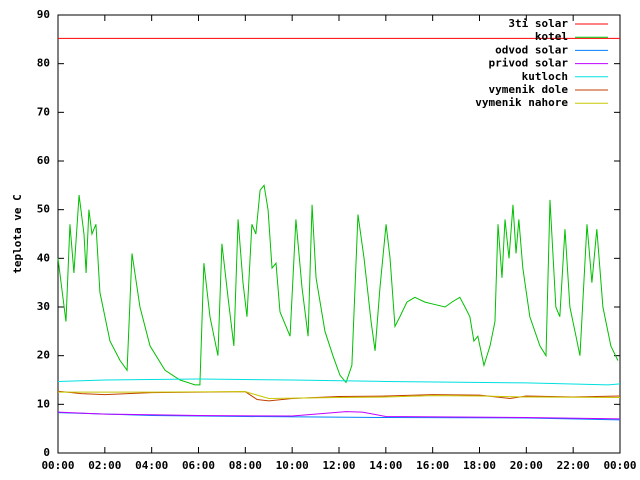  What do you see at coordinates (385, 465) in the screenshot?
I see `x-tick-label: 14:00` at bounding box center [385, 465].